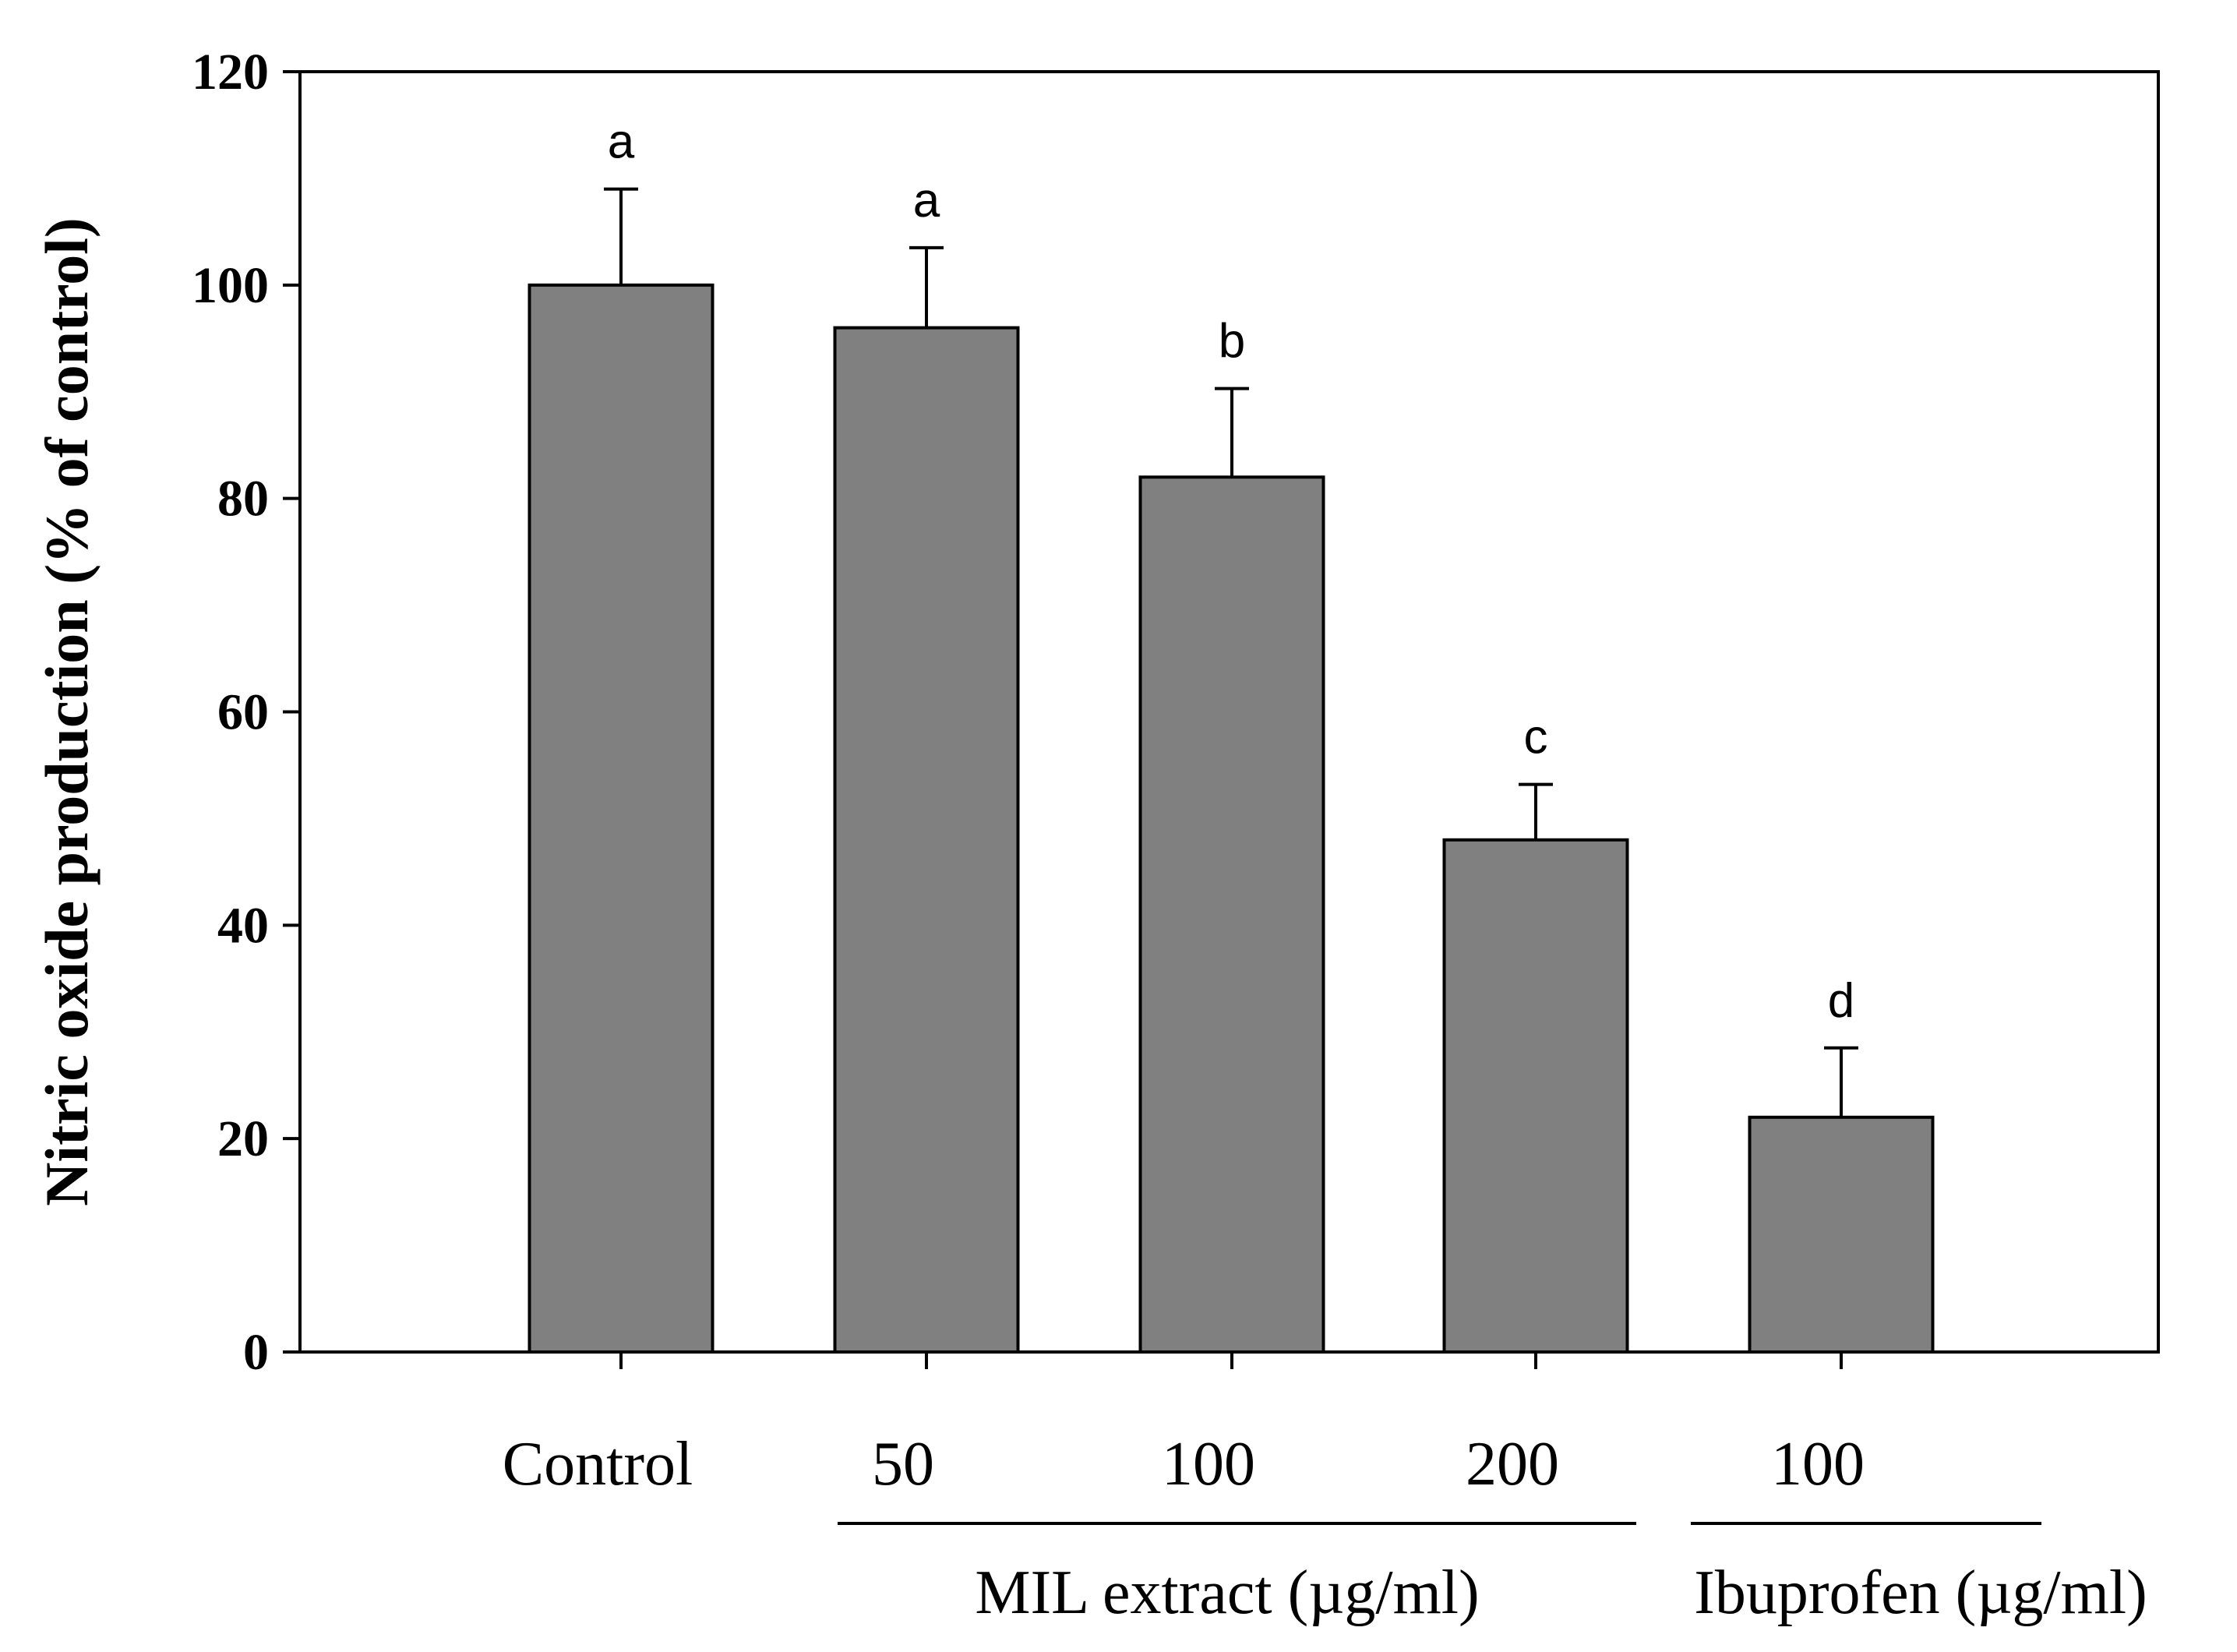  What do you see at coordinates (1184, 1425) in the screenshot?
I see `x-axis: Control 50 100 200 100` at bounding box center [1184, 1425].